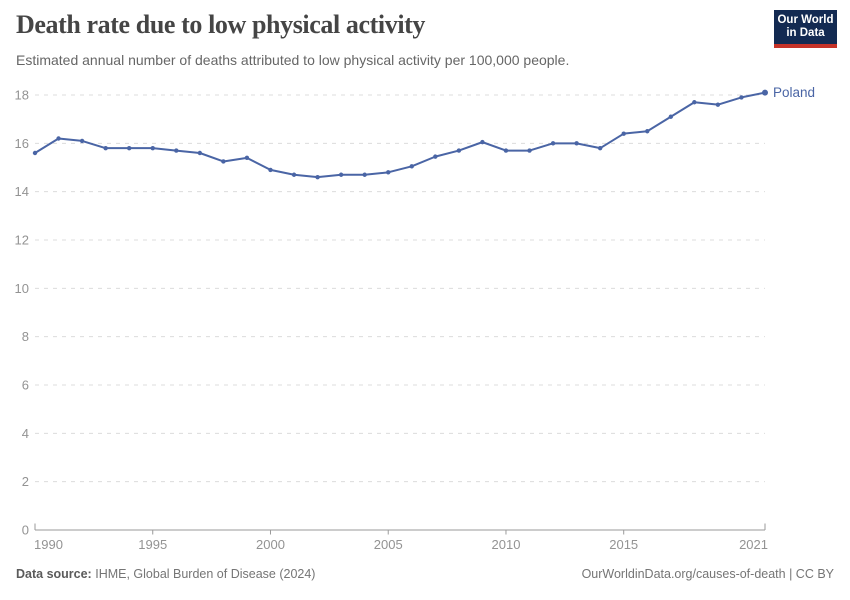 The image size is (850, 600). What do you see at coordinates (48, 544) in the screenshot?
I see `x-tick-label: 1990` at bounding box center [48, 544].